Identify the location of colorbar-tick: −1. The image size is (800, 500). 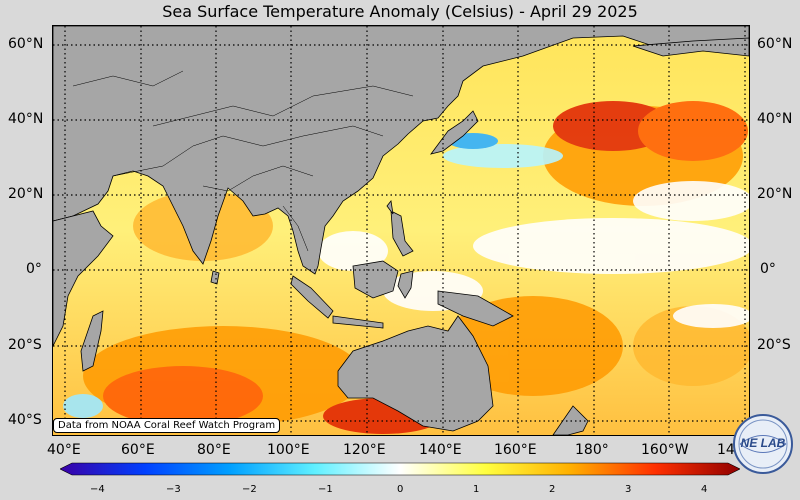
(325, 489).